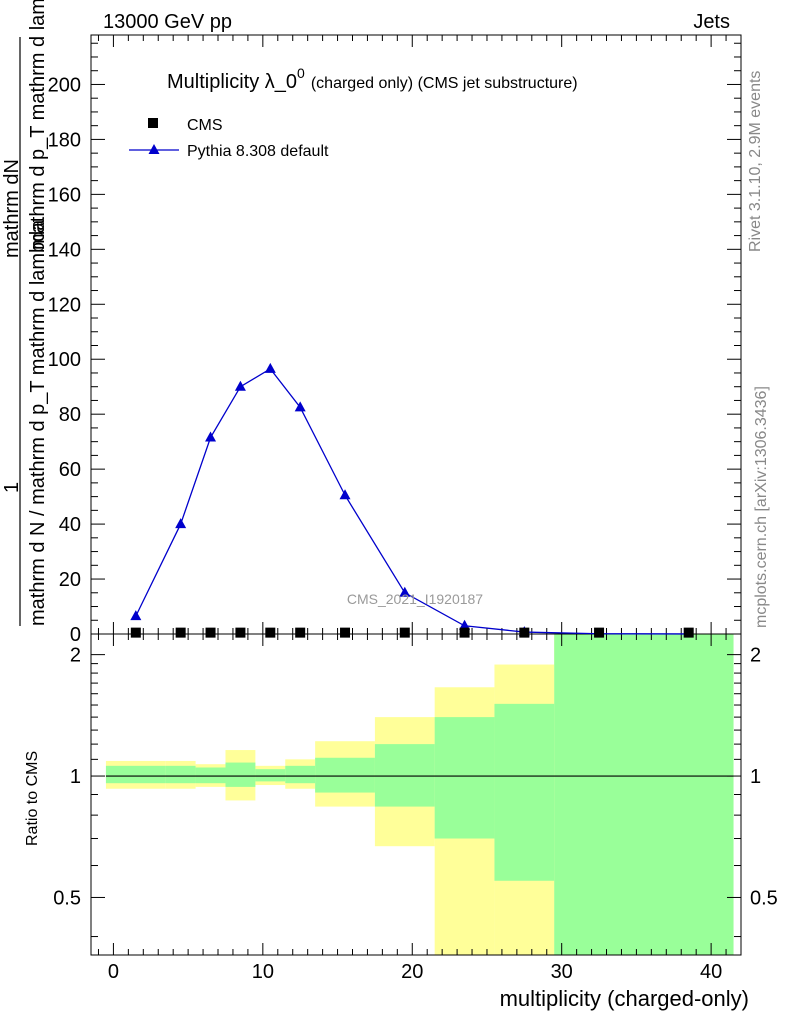  I want to click on main-y-tick-label: 160, so click(64, 195).